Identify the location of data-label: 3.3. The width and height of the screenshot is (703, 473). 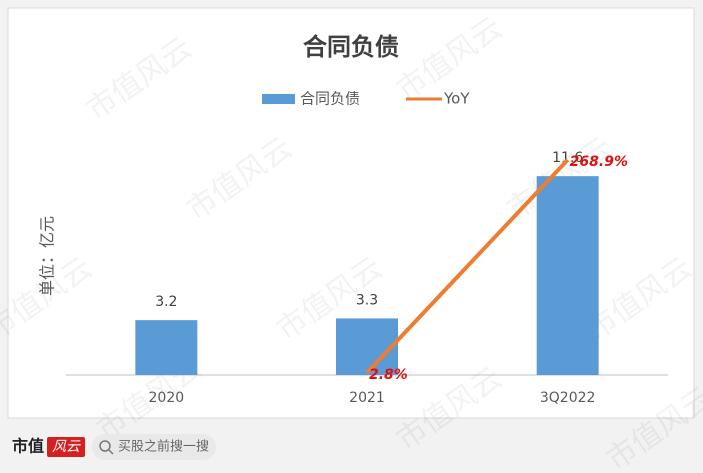
(367, 300).